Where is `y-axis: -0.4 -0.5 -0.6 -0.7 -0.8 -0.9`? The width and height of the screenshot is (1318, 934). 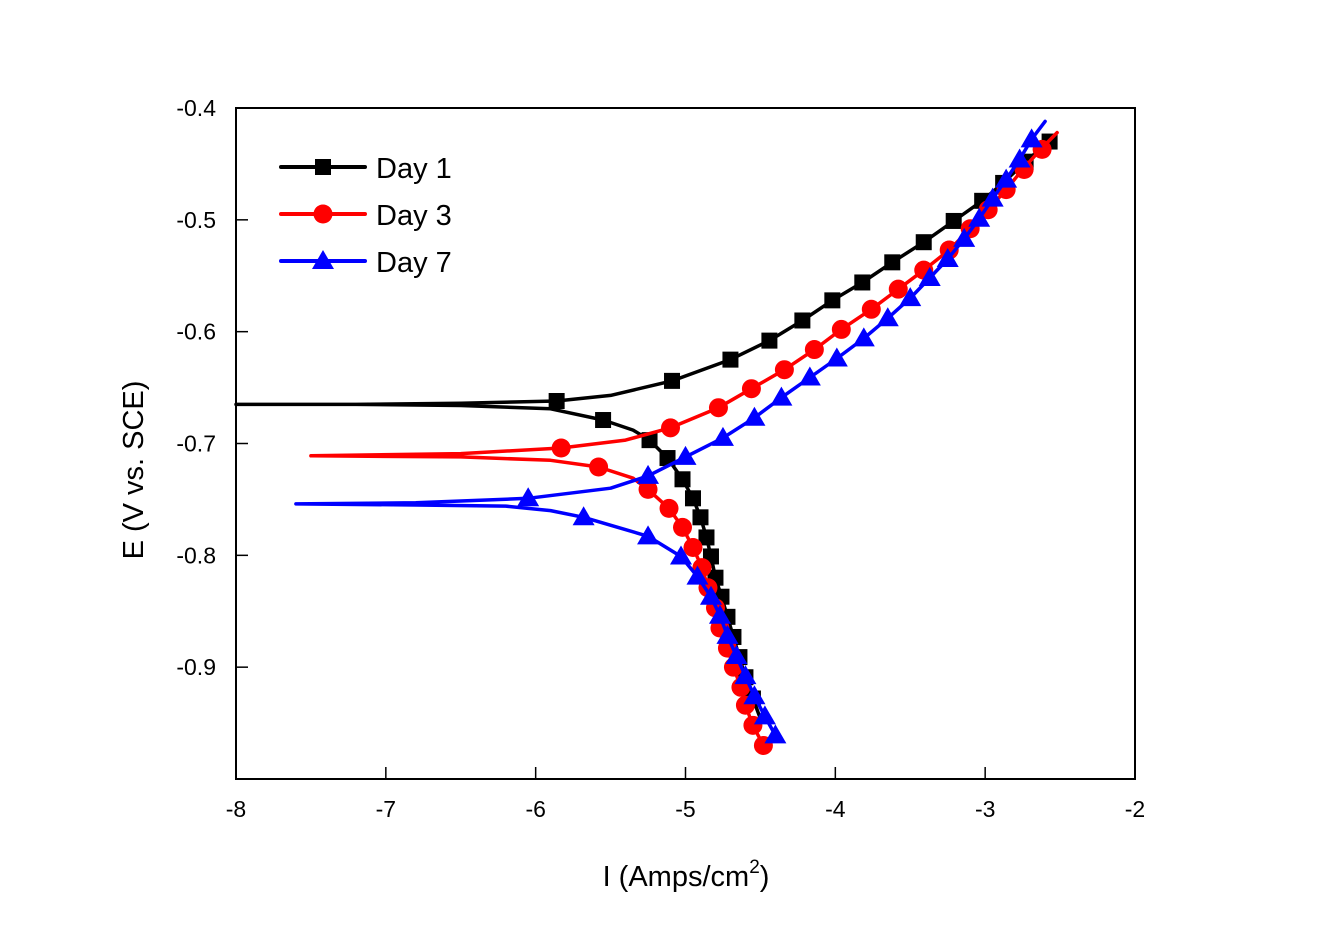
y-axis: -0.4 -0.5 -0.6 -0.7 -0.8 -0.9 is located at coordinates (212, 387).